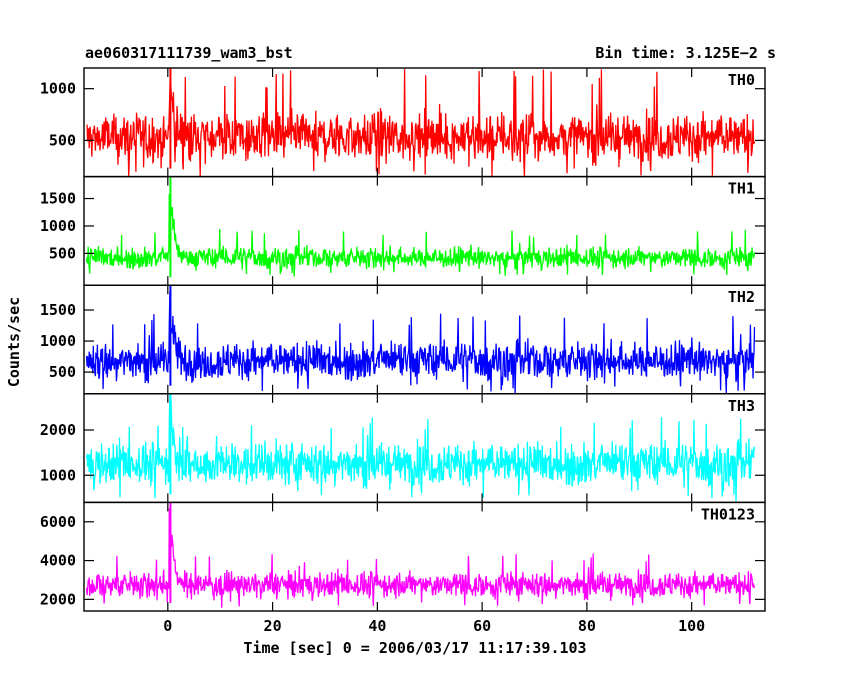 This screenshot has width=850, height=680. Describe the element at coordinates (58, 561) in the screenshot. I see `y-tick-label: 4000` at that location.